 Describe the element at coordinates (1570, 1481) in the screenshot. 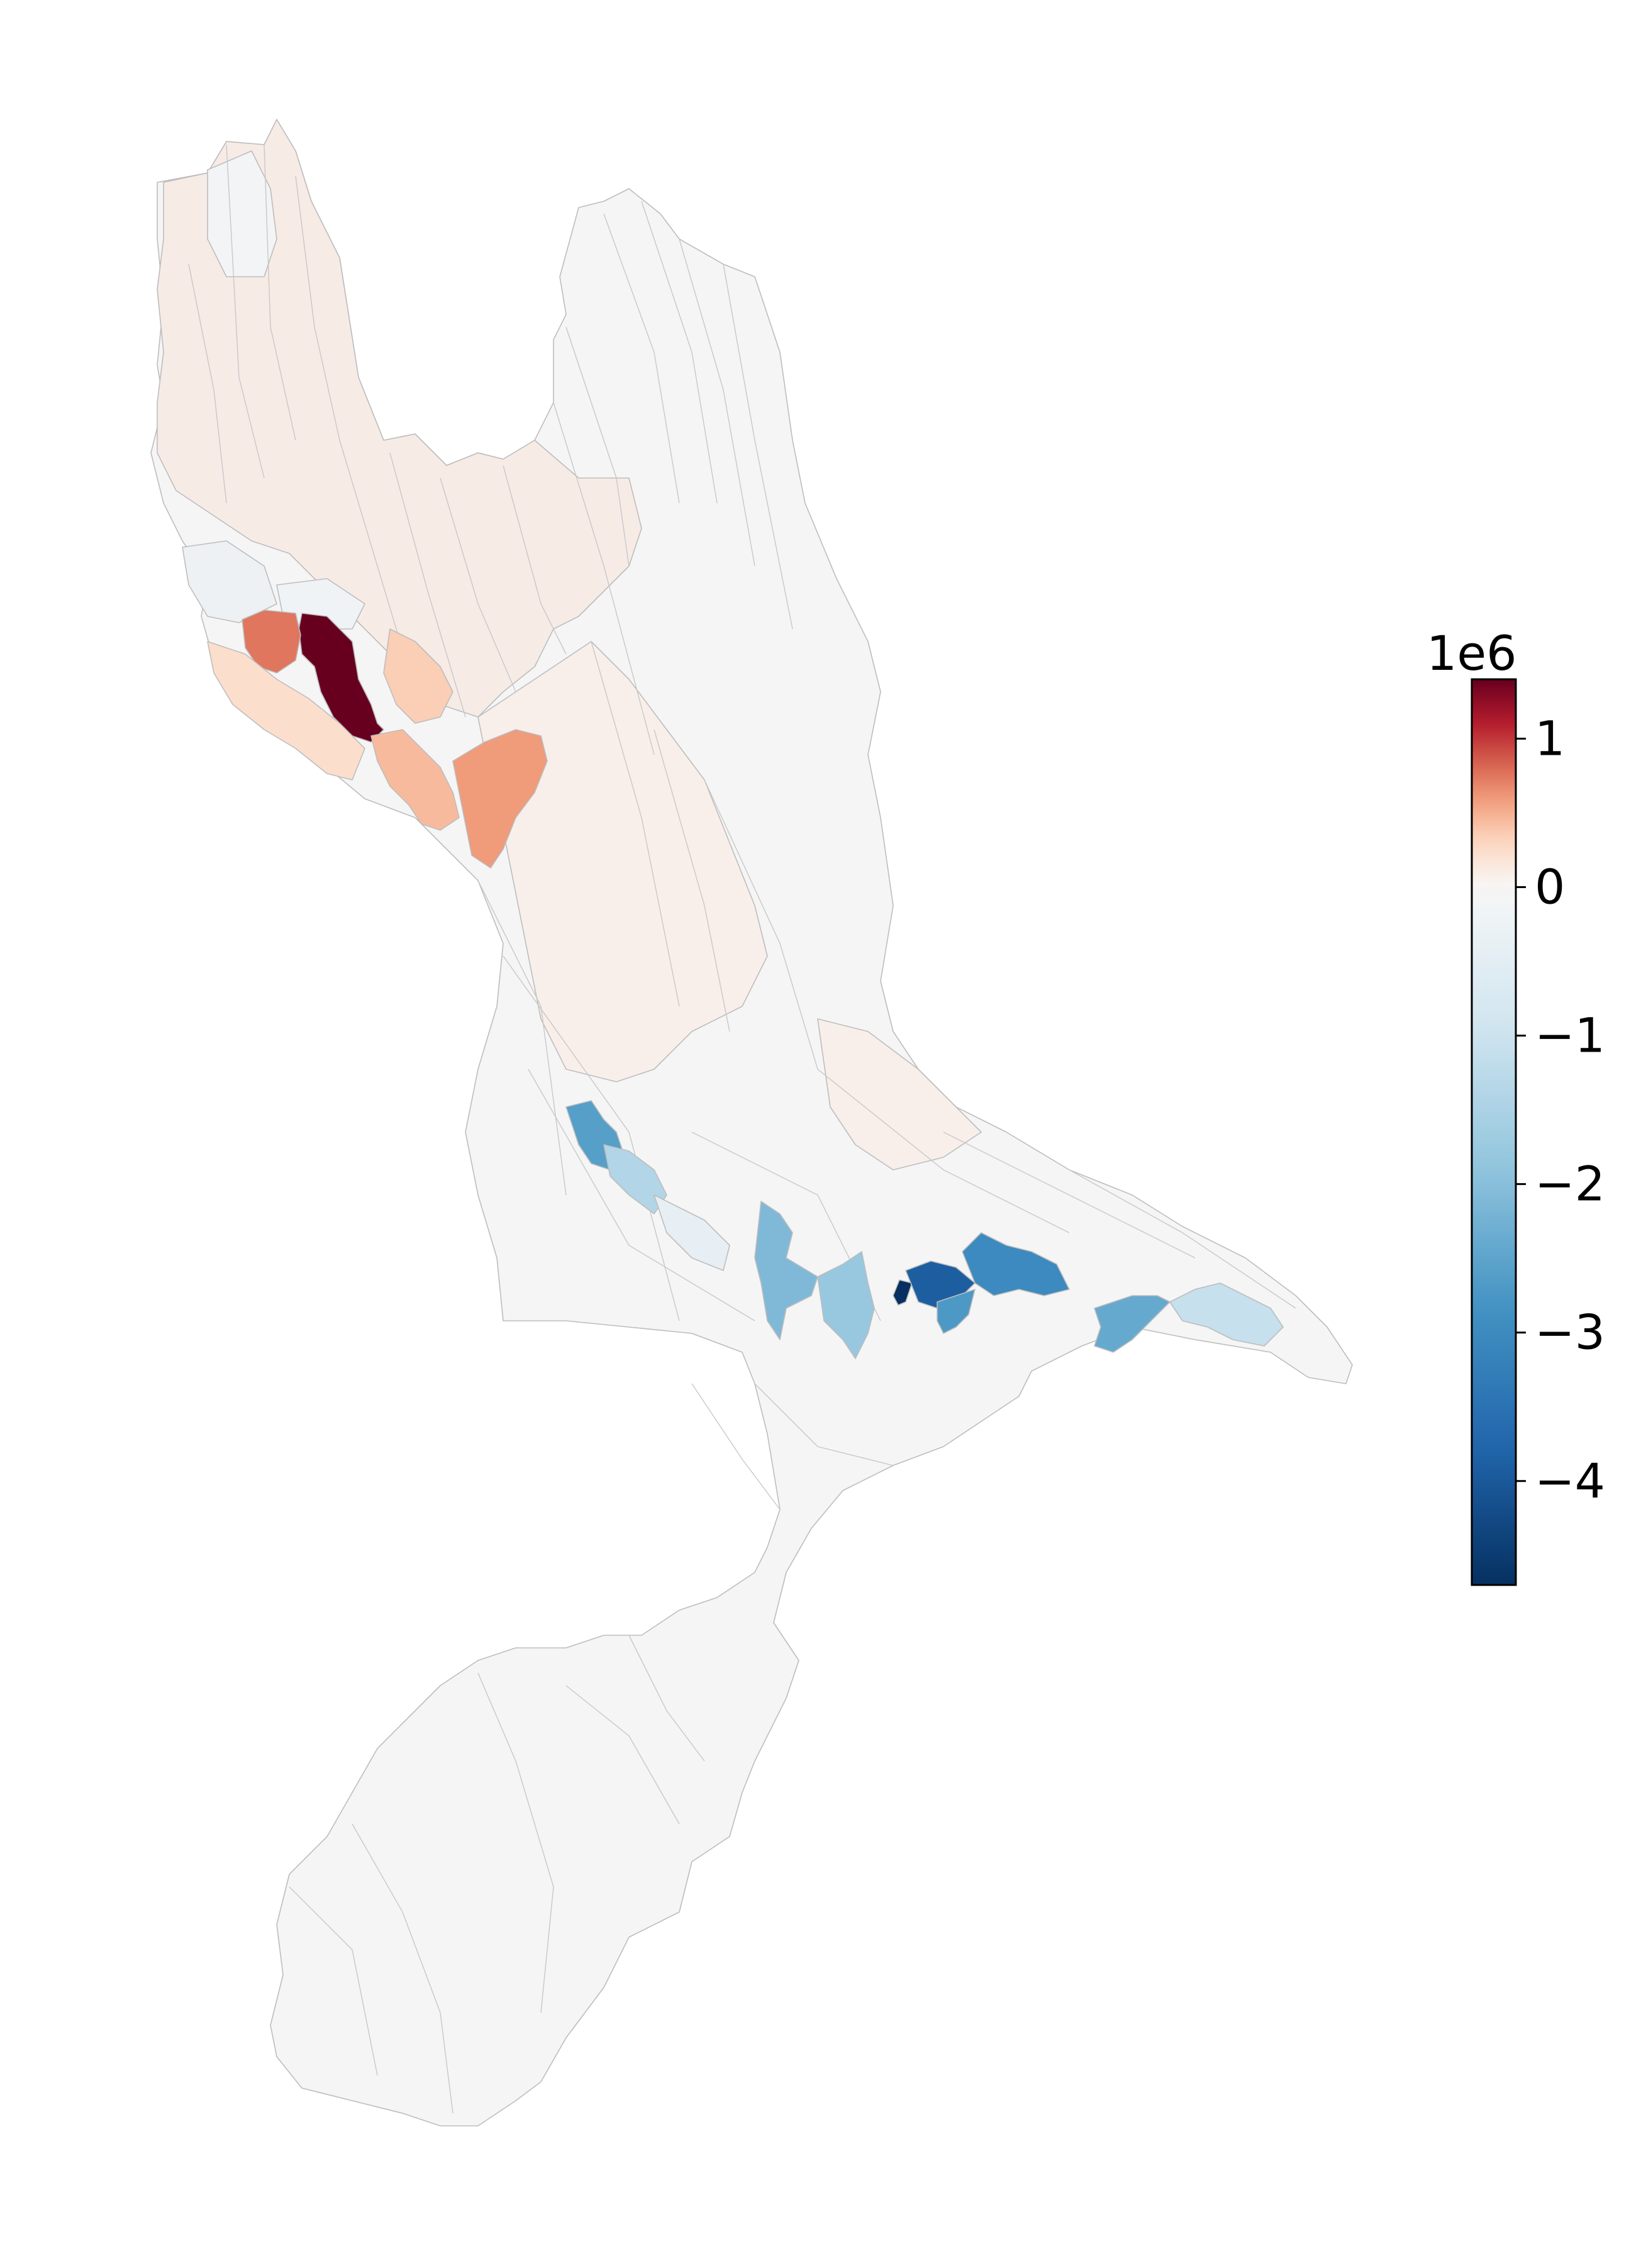

I see `colorbar-tick-label: −4` at that location.